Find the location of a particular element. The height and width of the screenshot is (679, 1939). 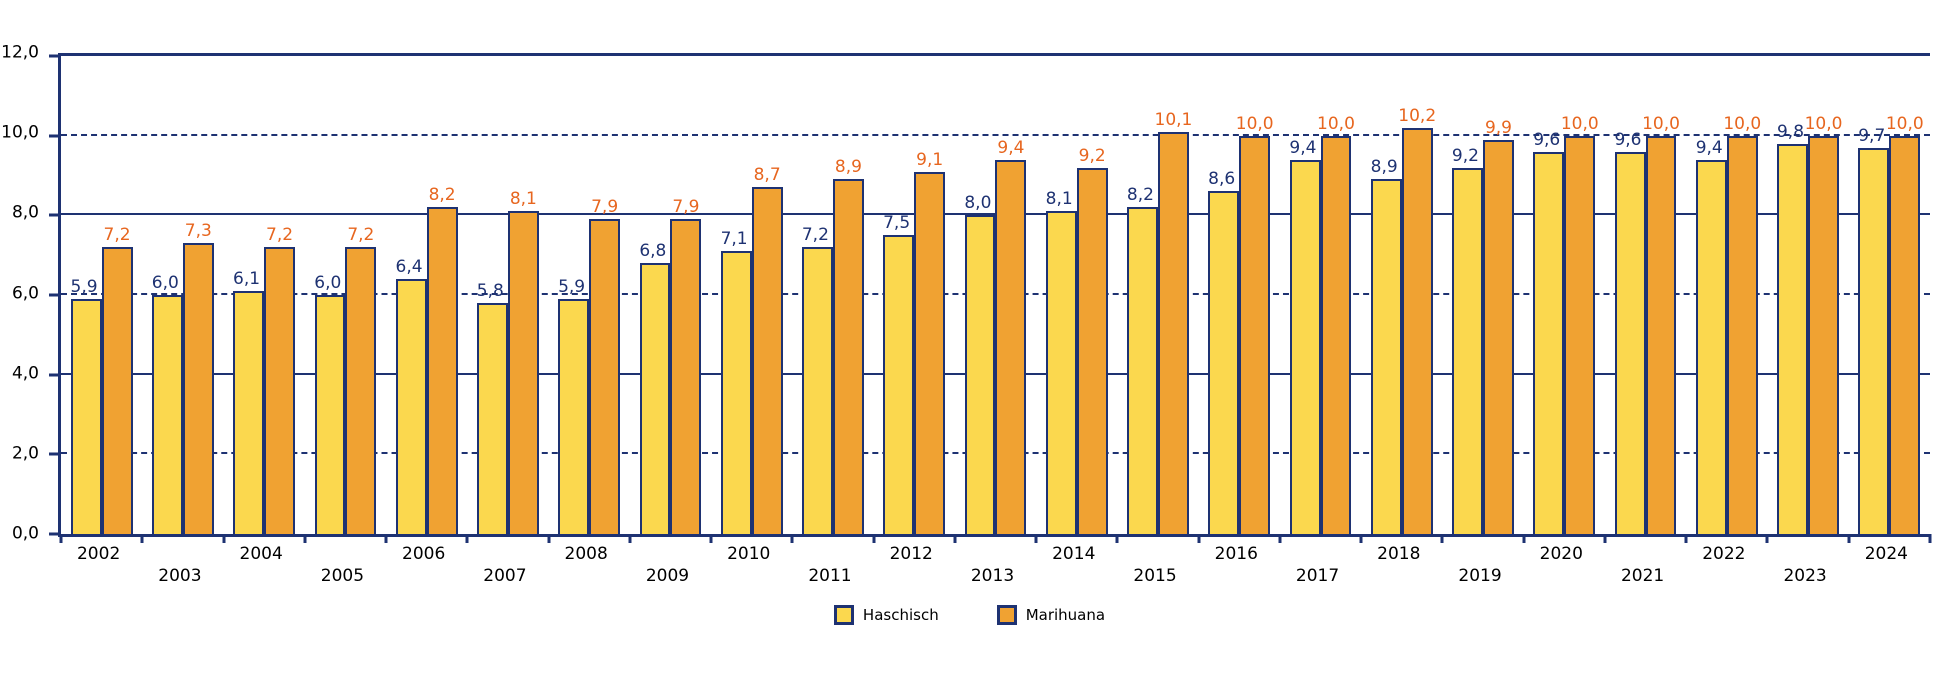

x-label-2023: 2023 is located at coordinates (1805, 576).